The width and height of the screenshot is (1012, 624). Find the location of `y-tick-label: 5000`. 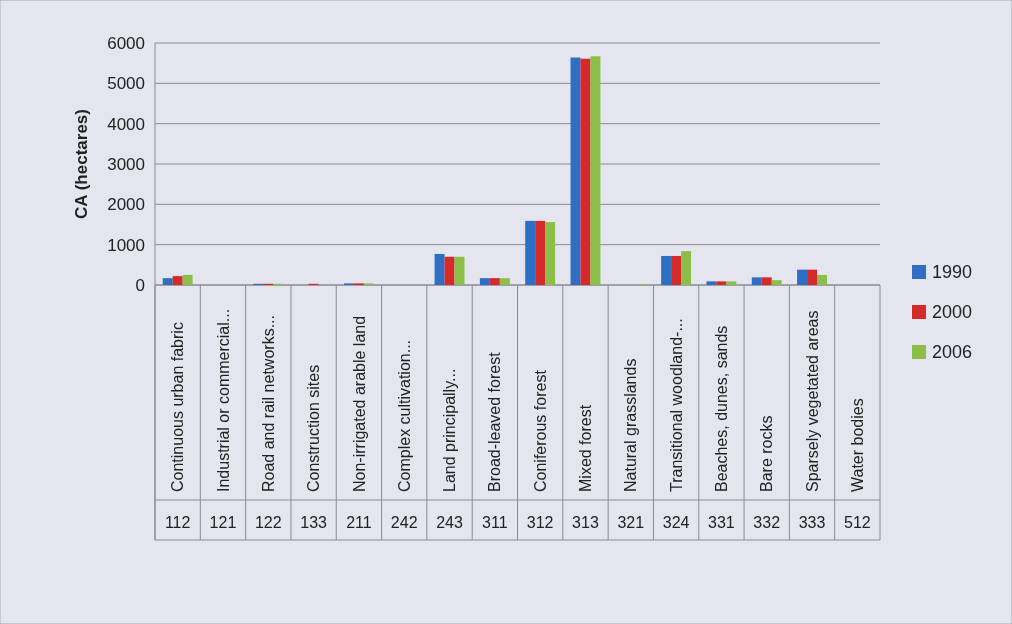

y-tick-label: 5000 is located at coordinates (126, 84).